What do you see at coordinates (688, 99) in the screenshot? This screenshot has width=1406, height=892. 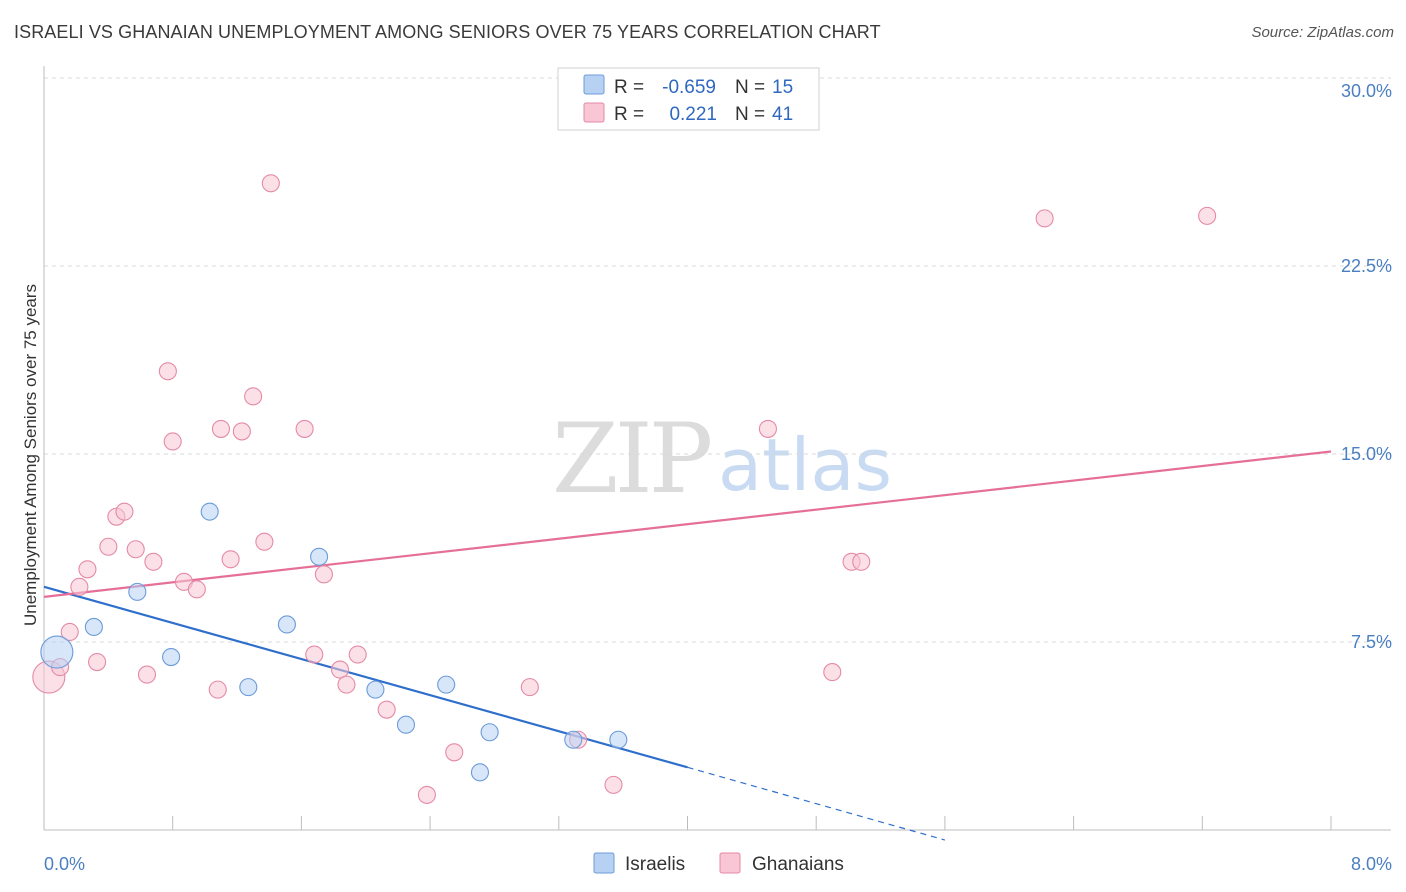 I see `correlation-legend: R = -0.659 N = 15 R = 0.221 N = 41` at bounding box center [688, 99].